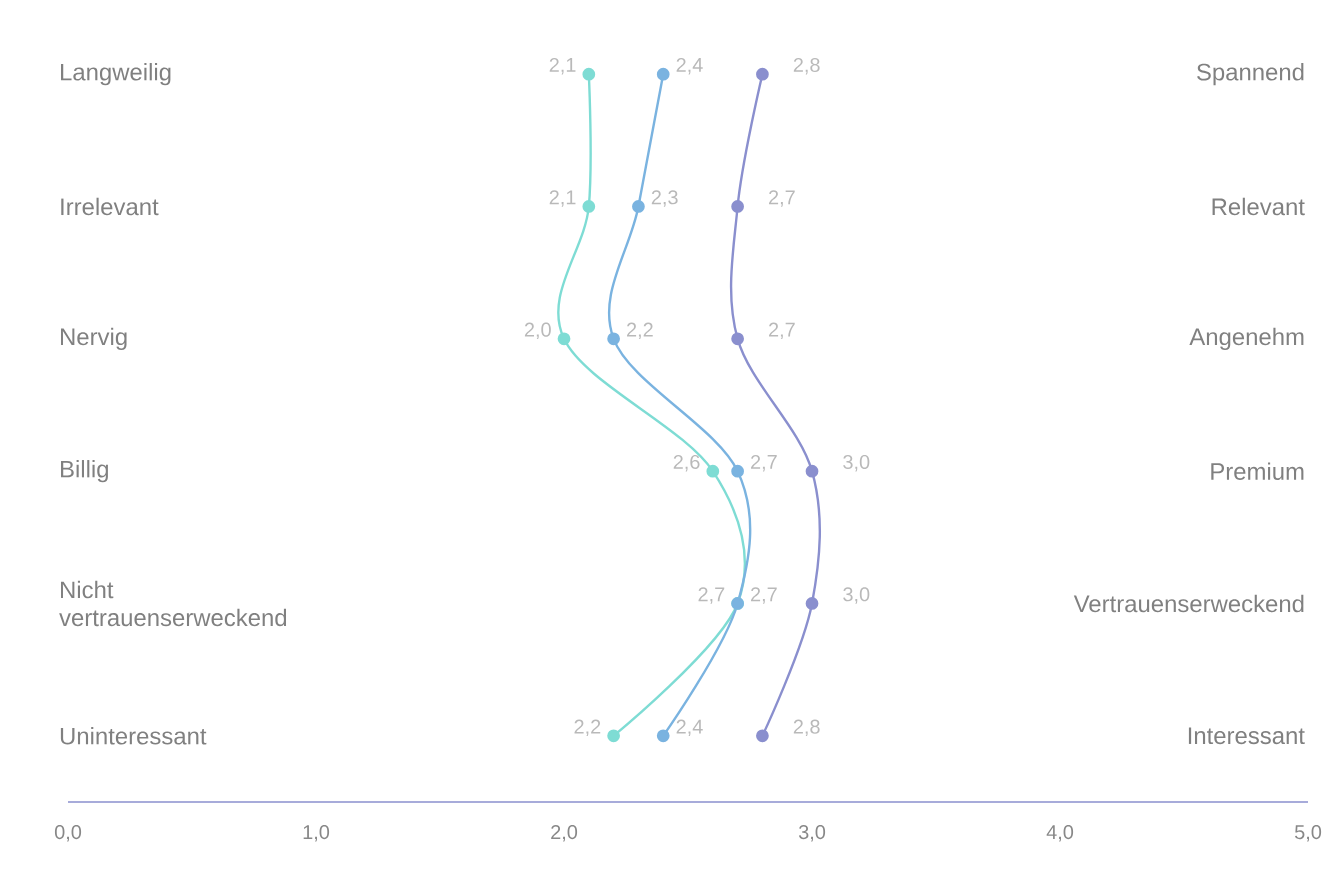  What do you see at coordinates (564, 833) in the screenshot?
I see `x-tick-label: 2,0` at bounding box center [564, 833].